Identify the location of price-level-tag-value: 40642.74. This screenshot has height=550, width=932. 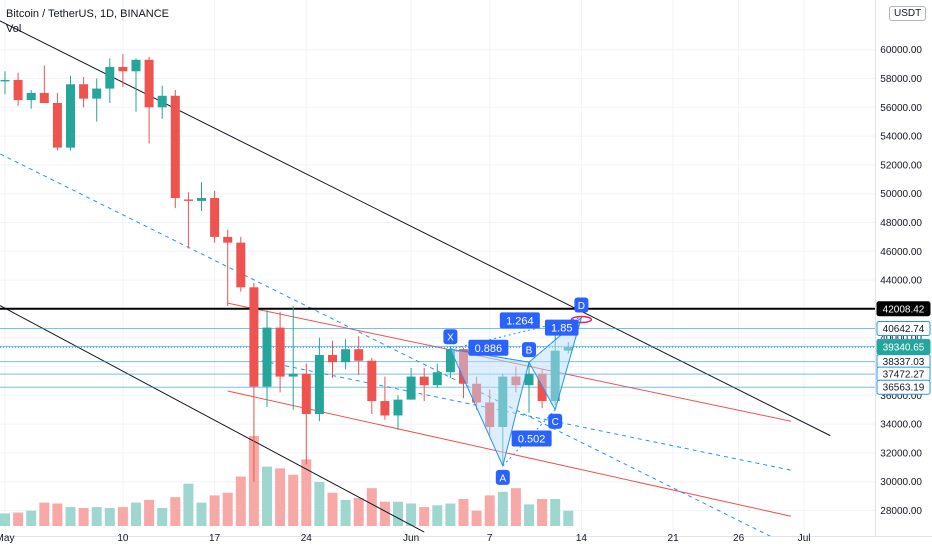
(904, 329).